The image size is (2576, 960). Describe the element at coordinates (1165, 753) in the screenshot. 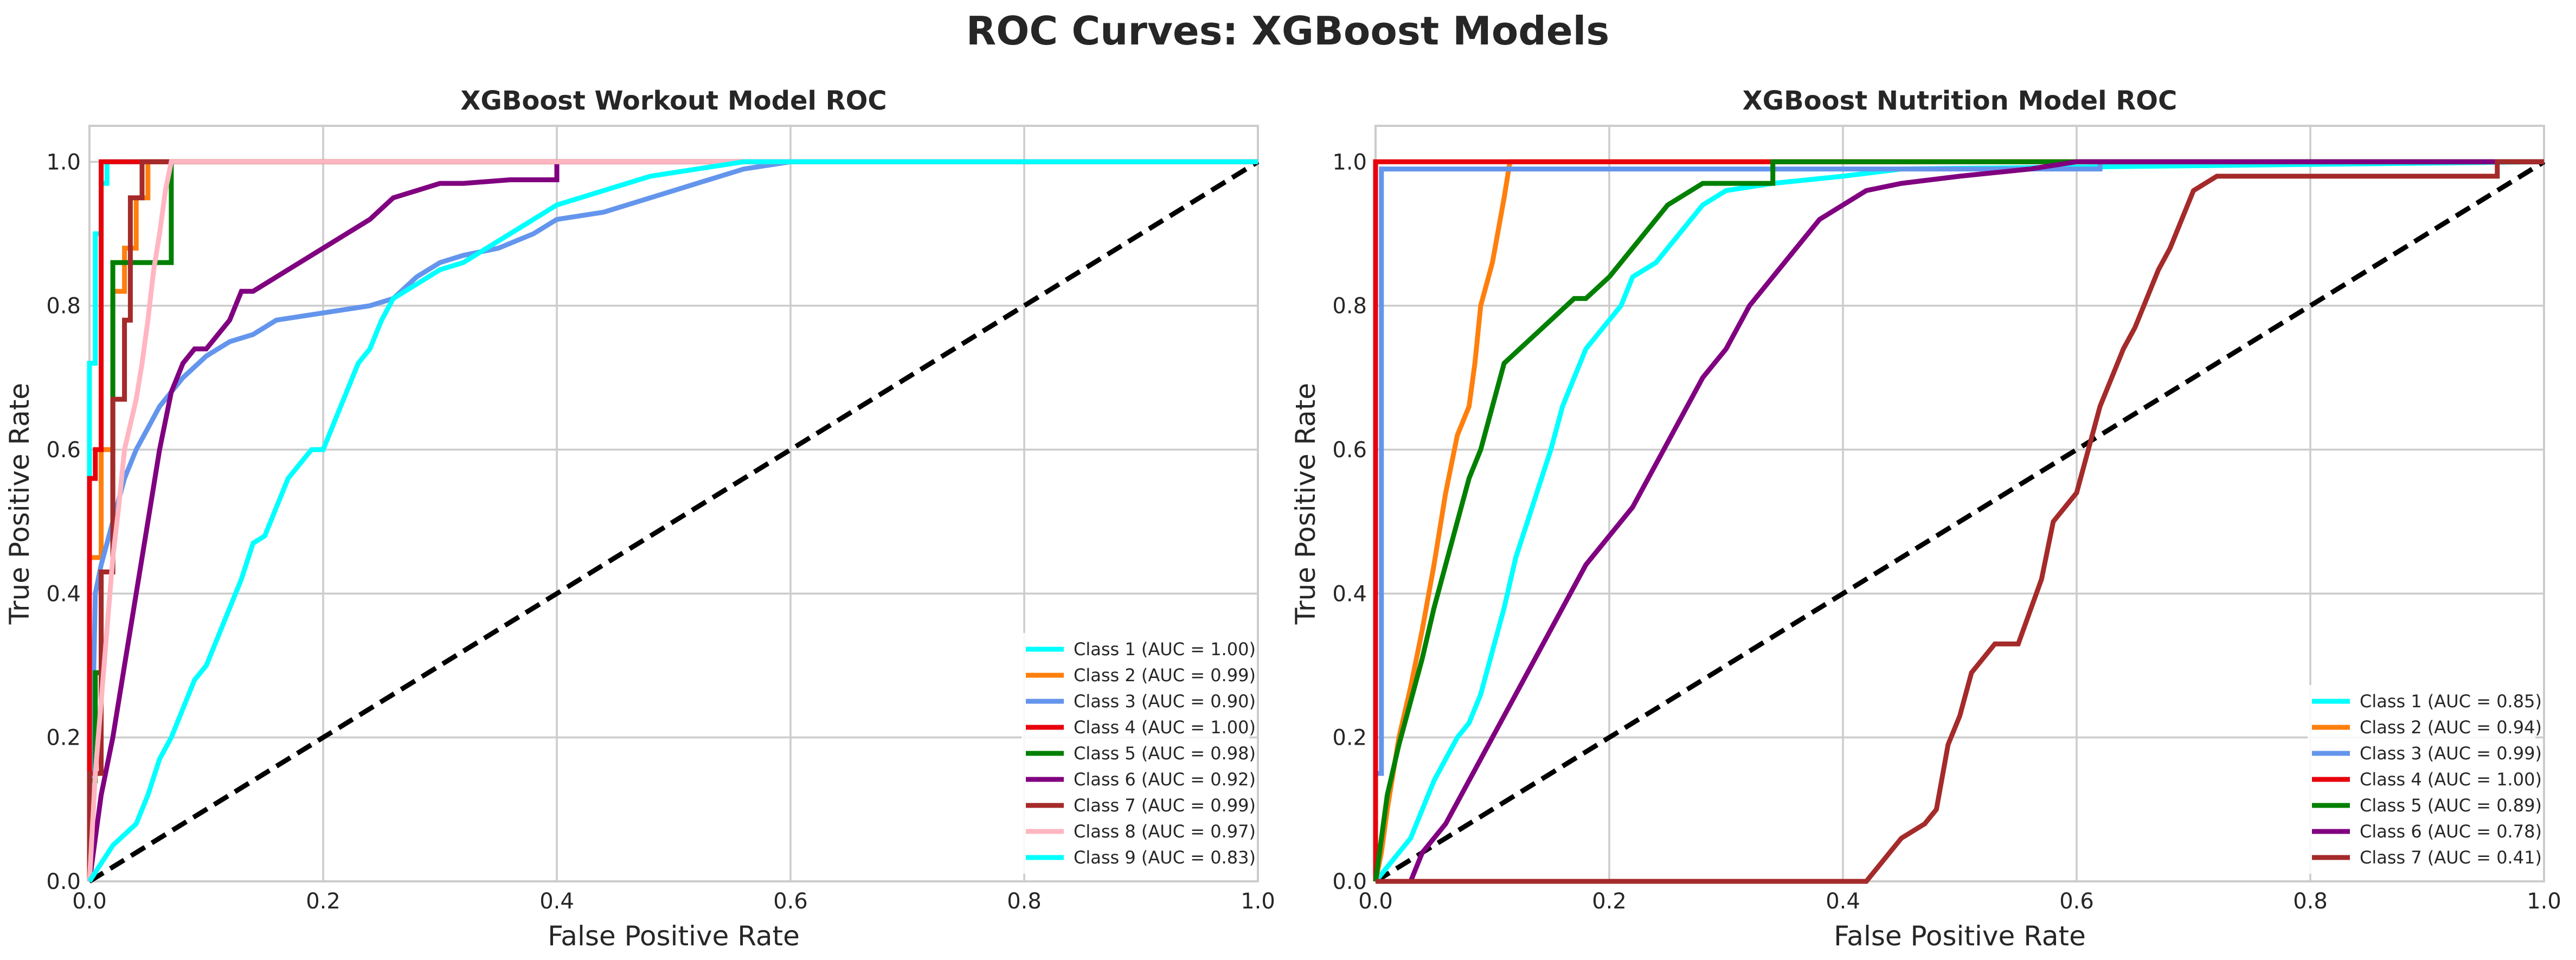

I see `legend-entry: Class 5 (AUC = 0.98)` at that location.